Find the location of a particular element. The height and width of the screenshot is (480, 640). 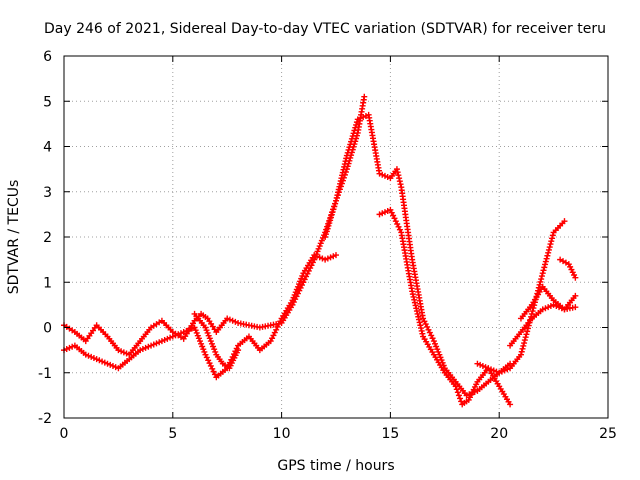

series-track-g is located at coordinates (548, 302).